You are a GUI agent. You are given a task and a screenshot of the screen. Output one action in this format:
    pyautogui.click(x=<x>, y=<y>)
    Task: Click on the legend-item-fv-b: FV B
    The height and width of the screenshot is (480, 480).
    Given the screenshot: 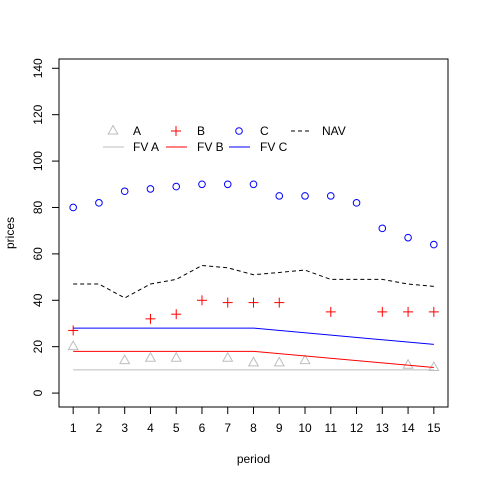 What is the action you would take?
    pyautogui.click(x=195, y=147)
    